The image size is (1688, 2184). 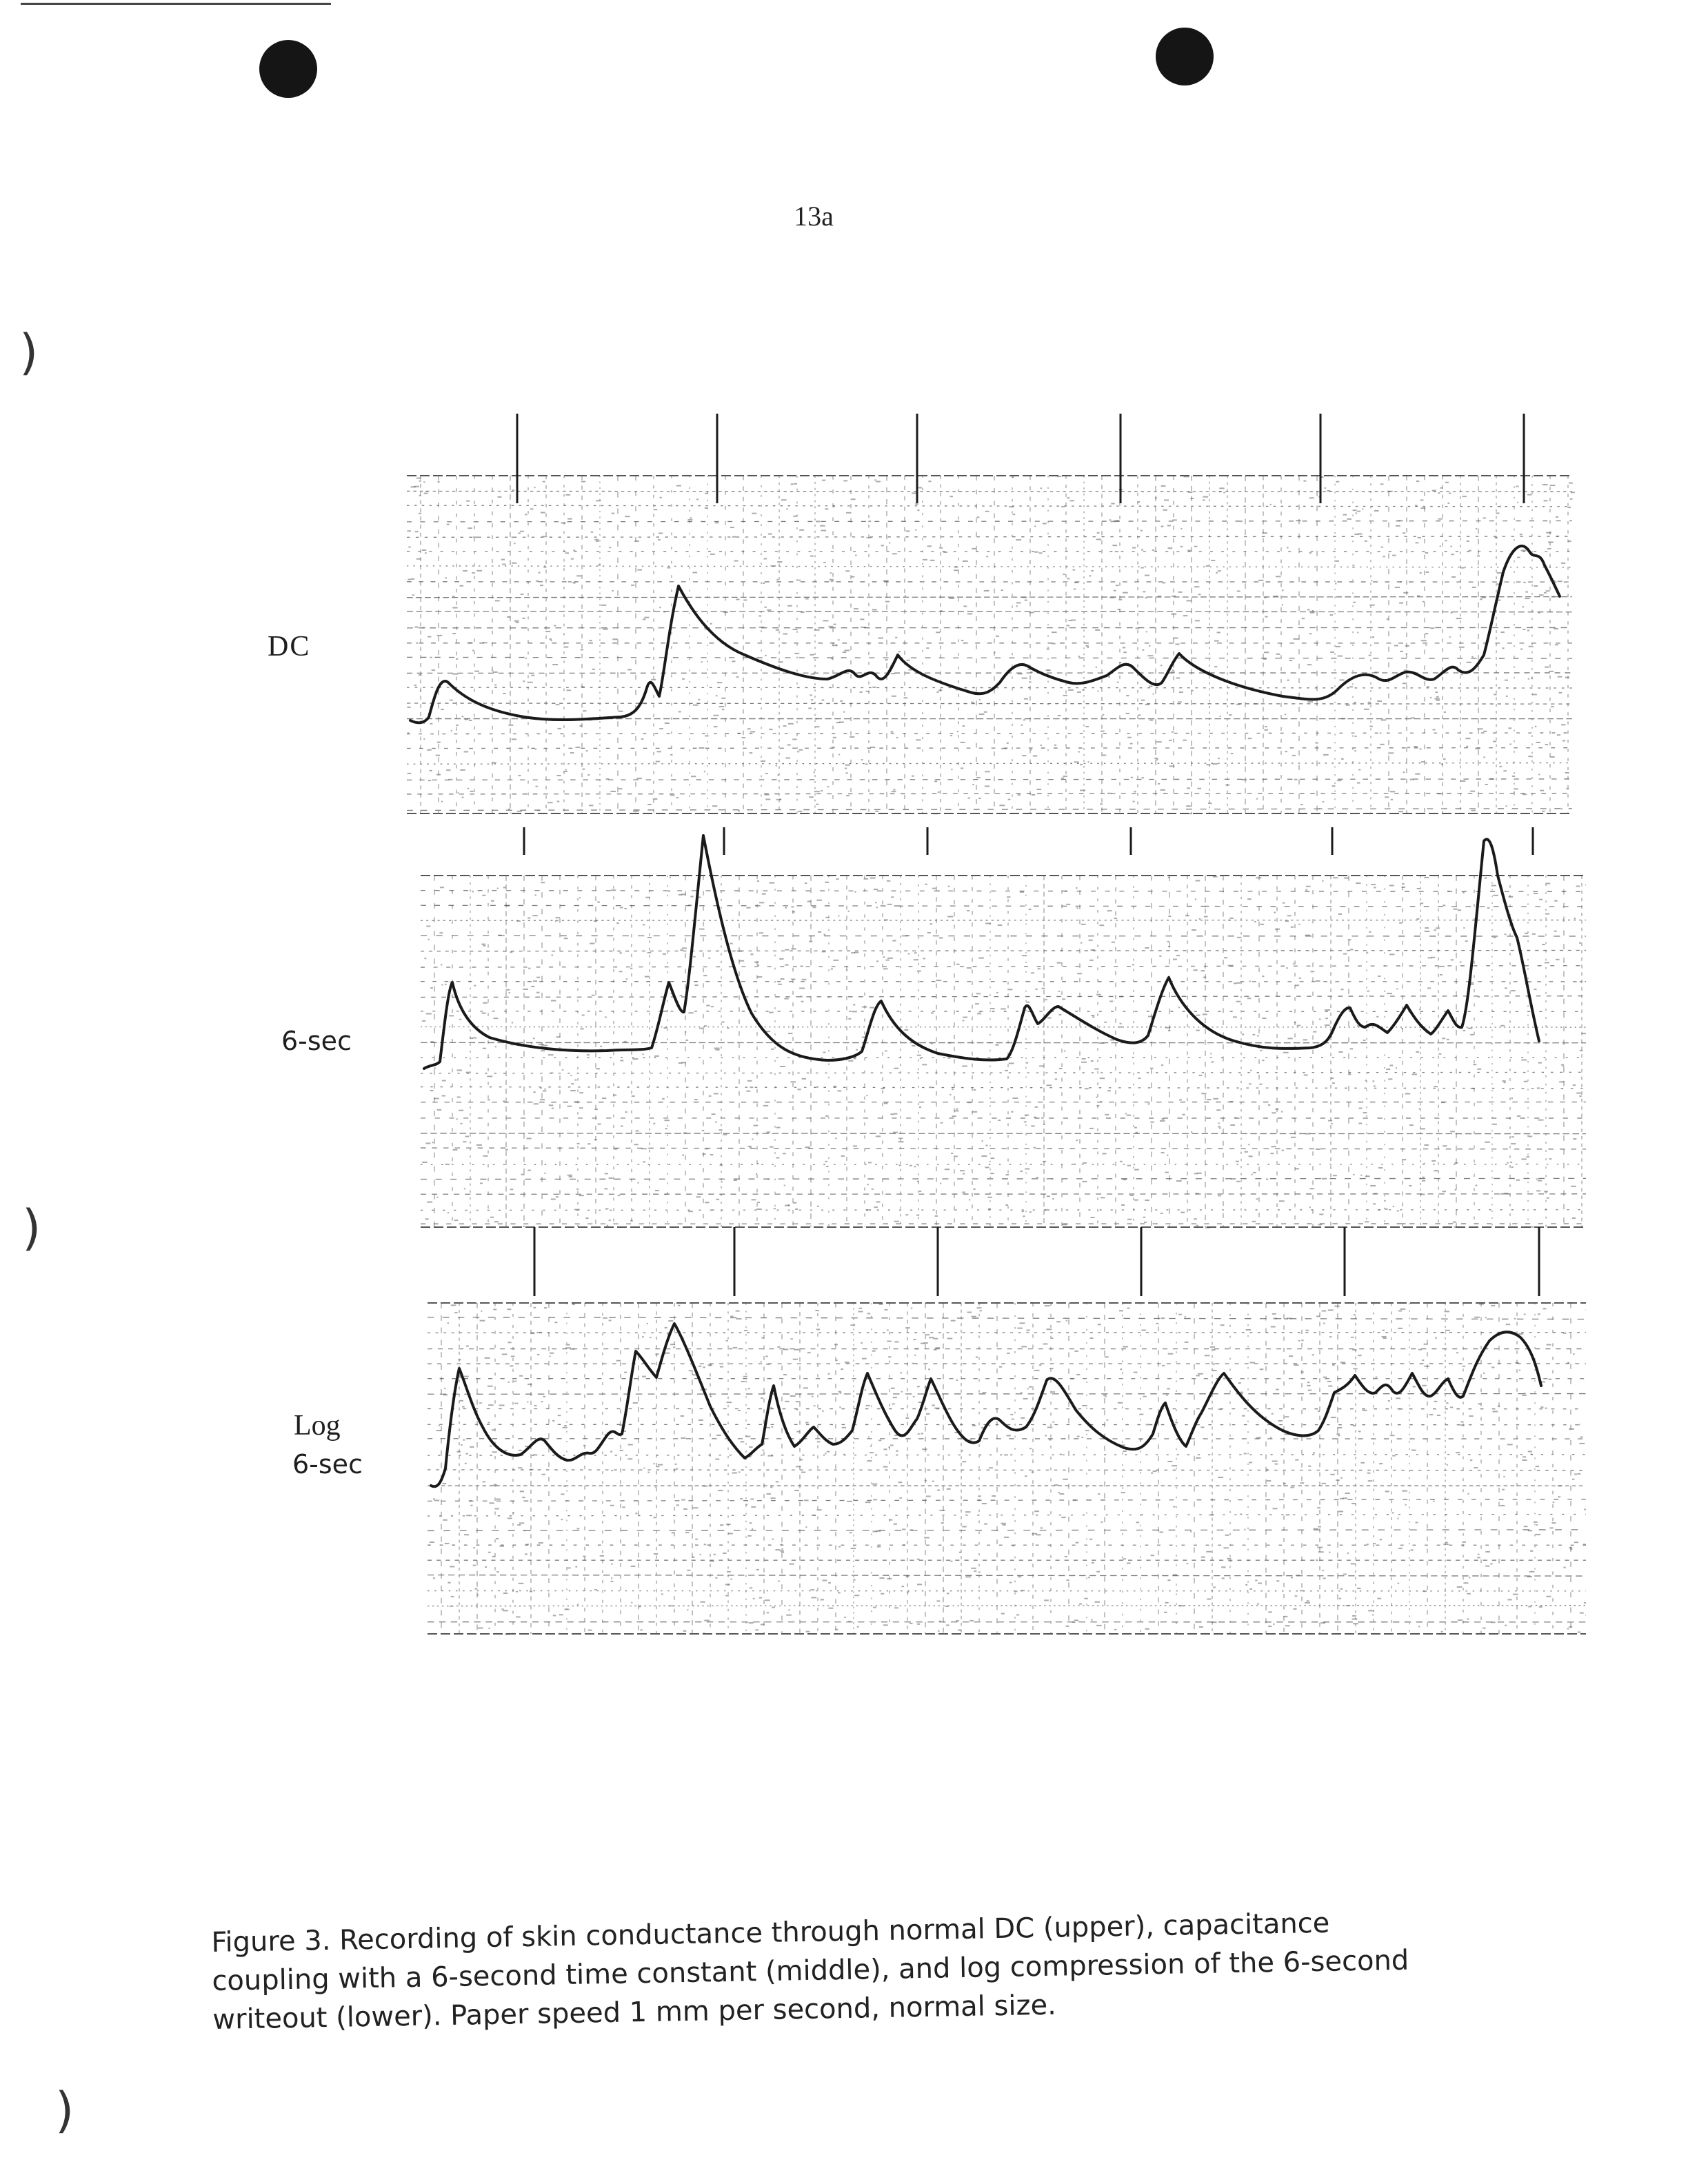 I want to click on trace-label-dc: DC, so click(x=290, y=647).